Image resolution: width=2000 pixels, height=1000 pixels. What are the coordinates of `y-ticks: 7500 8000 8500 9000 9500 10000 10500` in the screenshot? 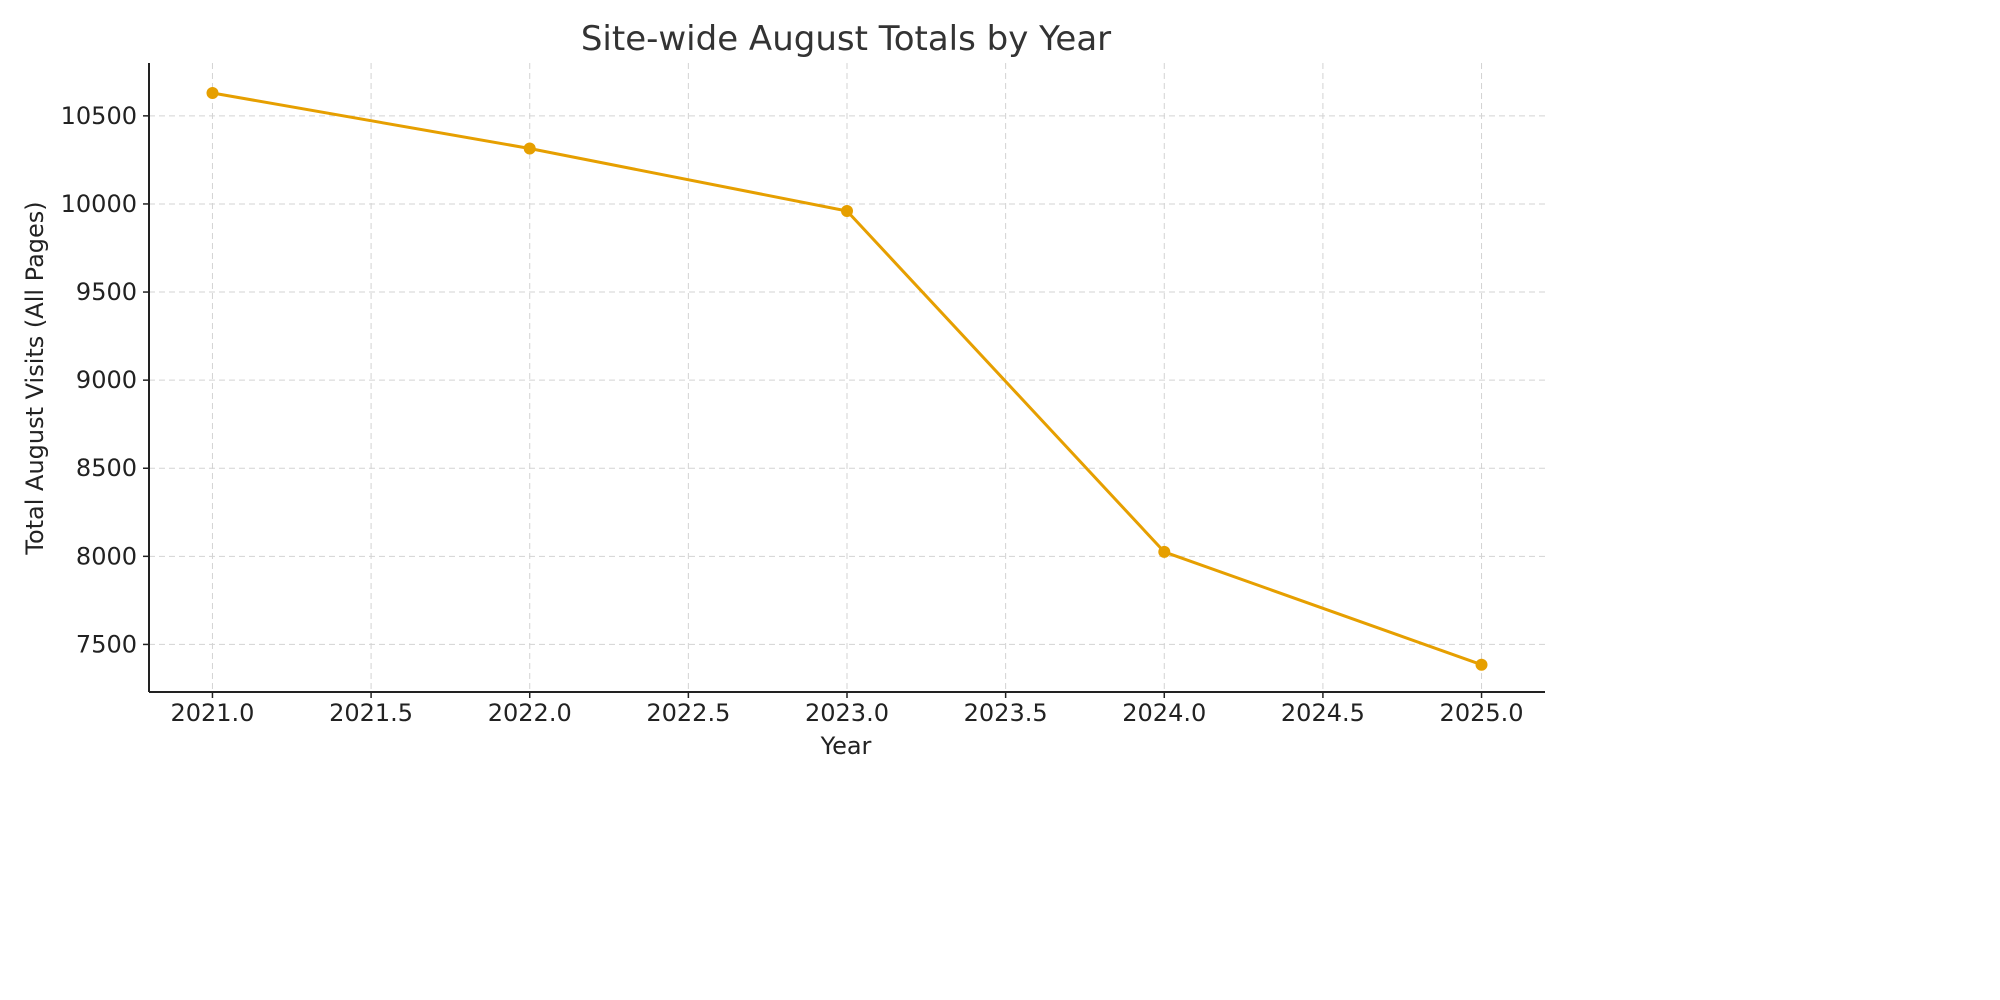 It's located at (105, 380).